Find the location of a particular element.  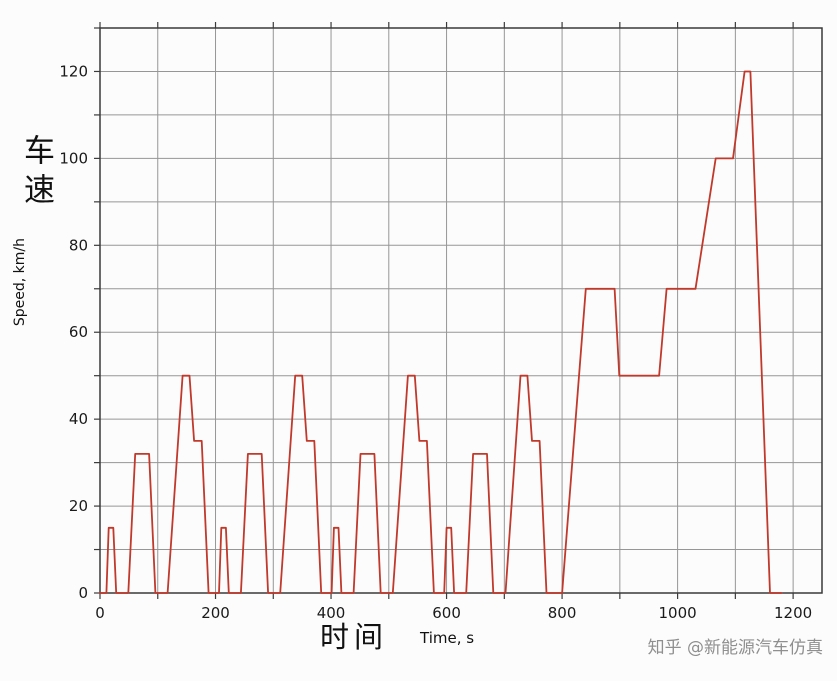

x-axis-label-cn: 时间 is located at coordinates (354, 637).